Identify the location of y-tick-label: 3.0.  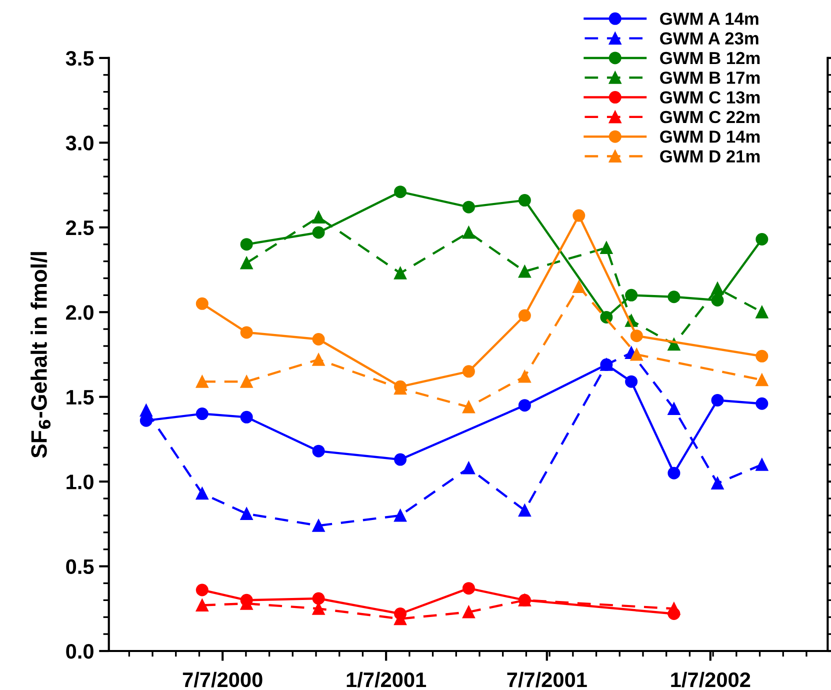
(80, 143).